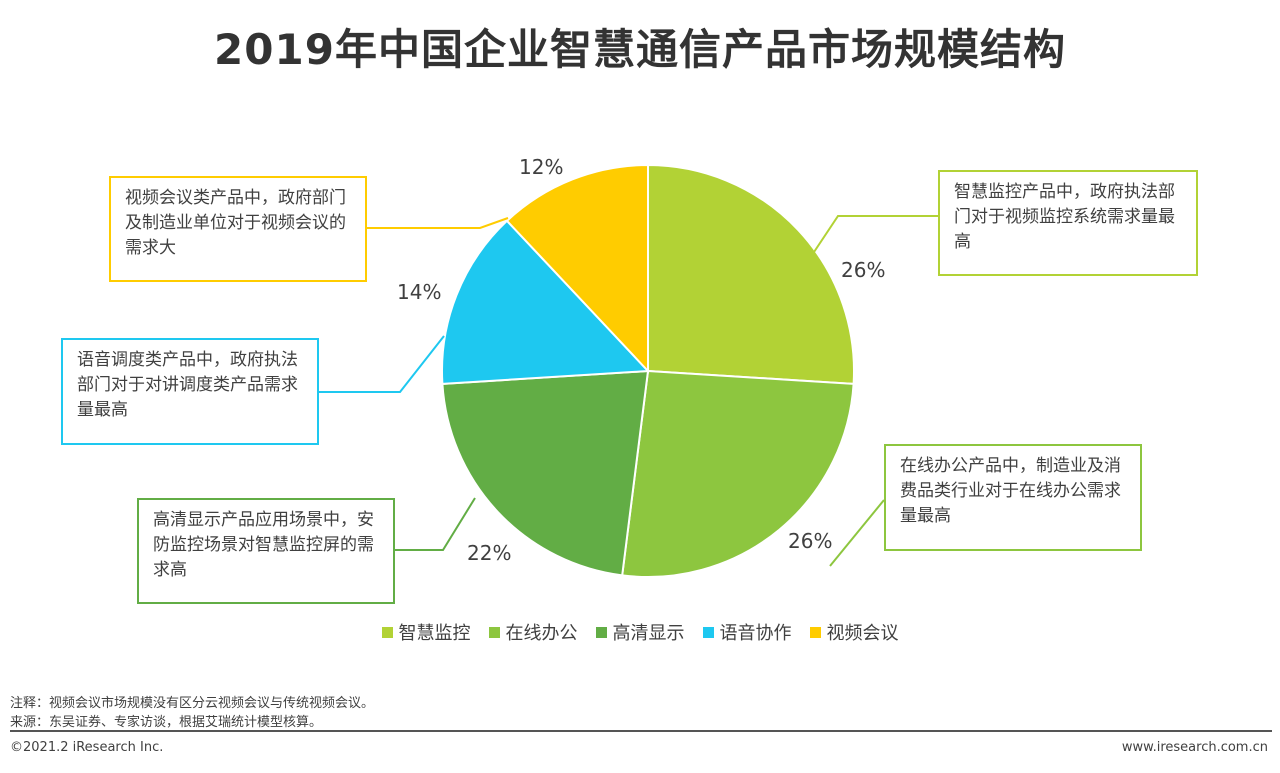 The image size is (1280, 773). I want to click on slice-hd-display, so click(545, 473).